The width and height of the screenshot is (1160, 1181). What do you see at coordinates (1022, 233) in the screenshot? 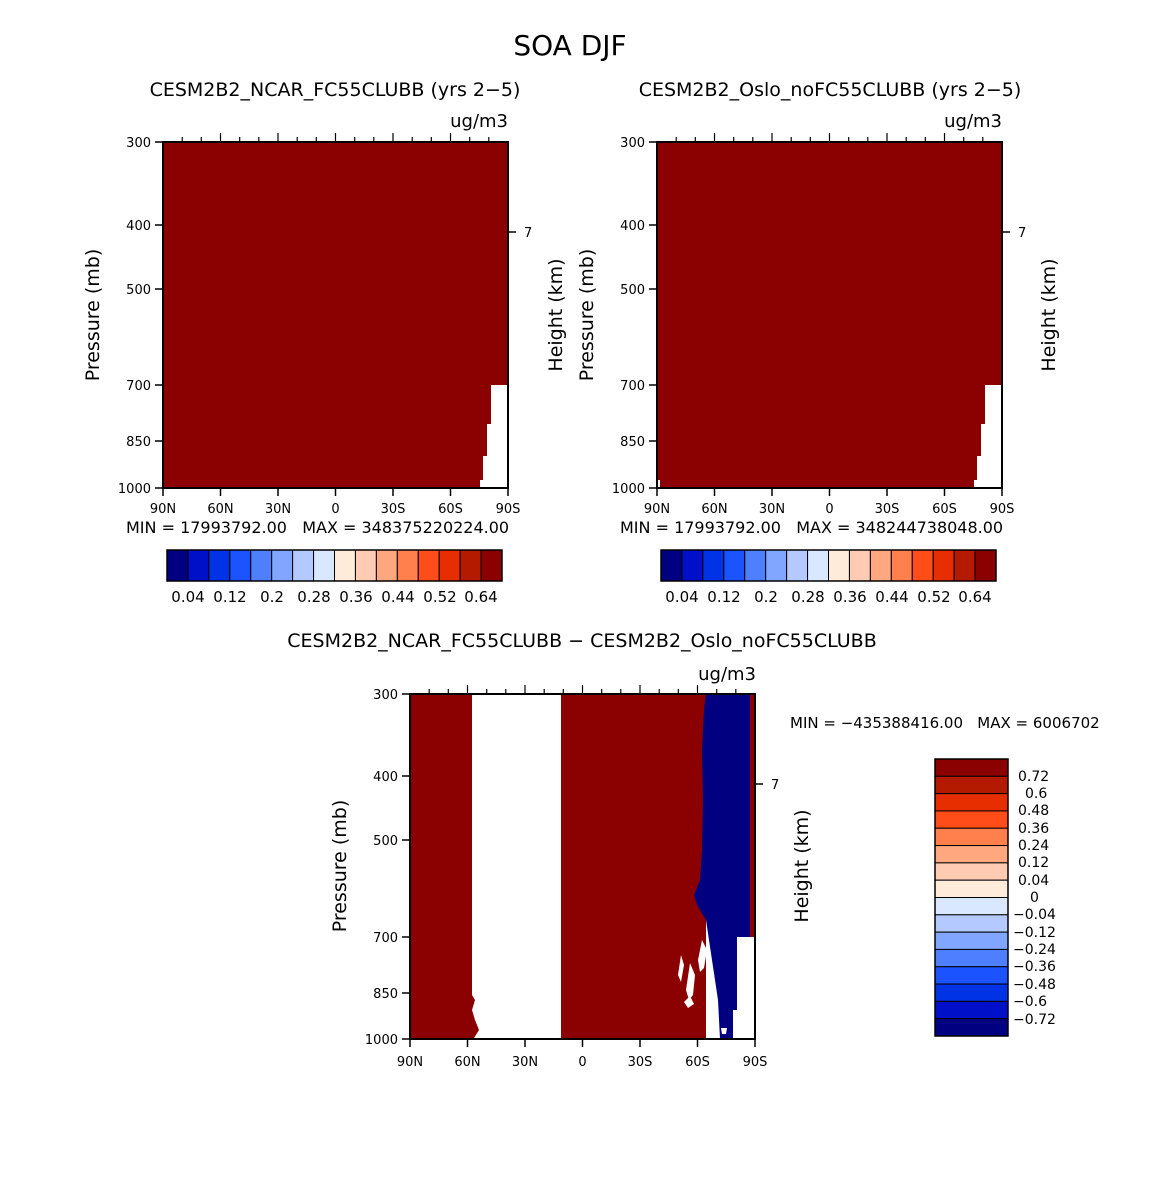
I see `right-tick-label: 7` at bounding box center [1022, 233].